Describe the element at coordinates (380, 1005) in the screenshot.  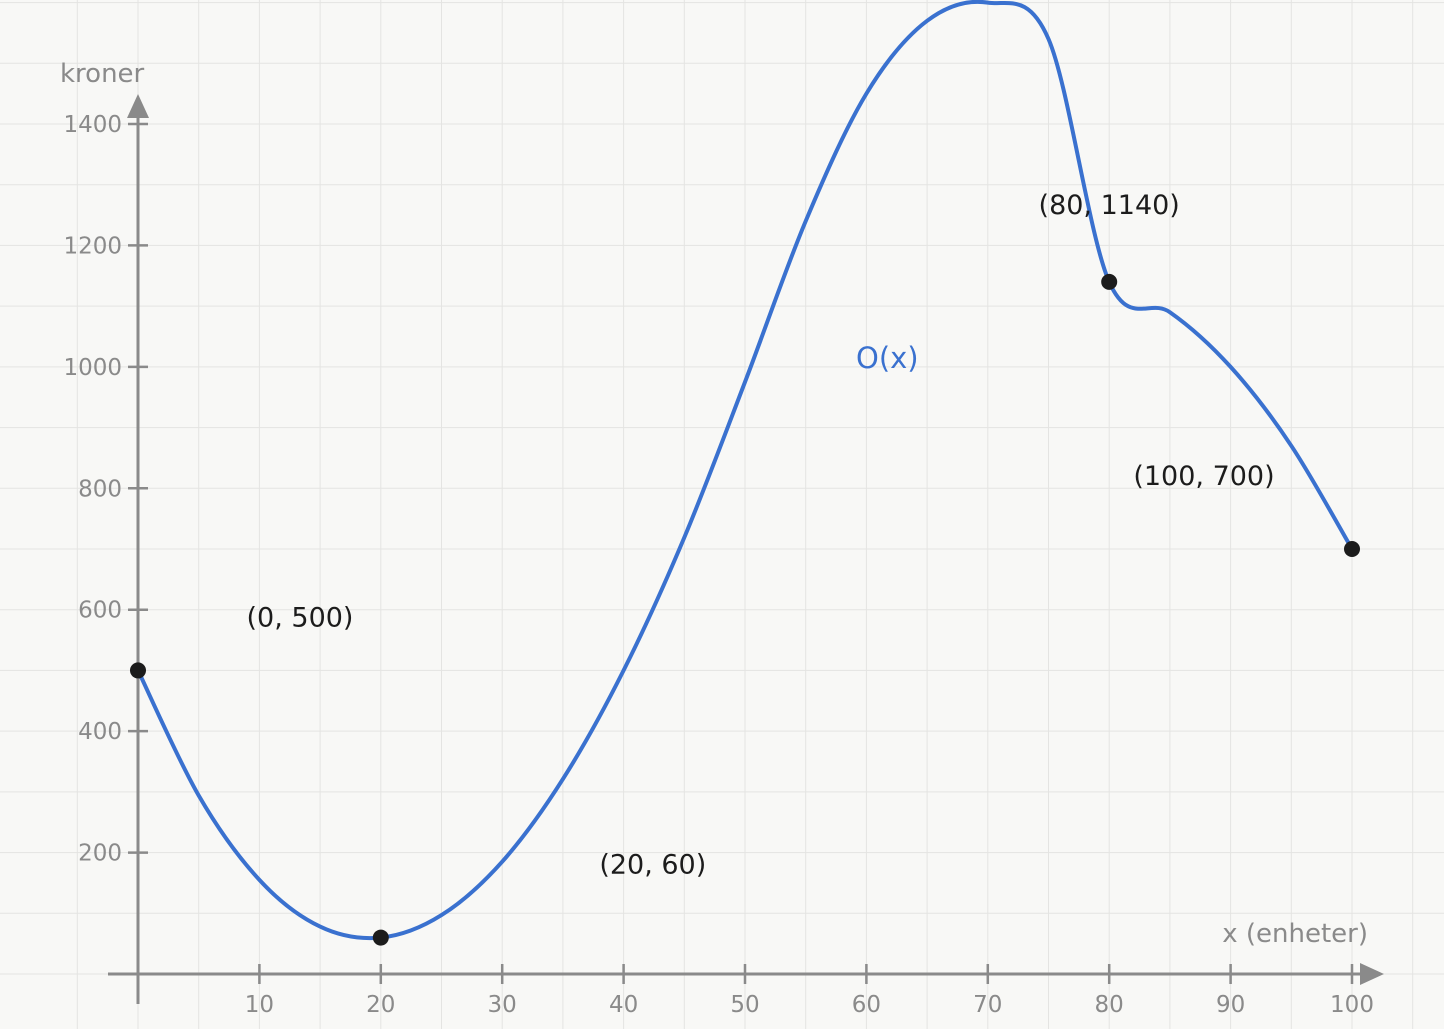
I see `x-tick-label: 20` at that location.